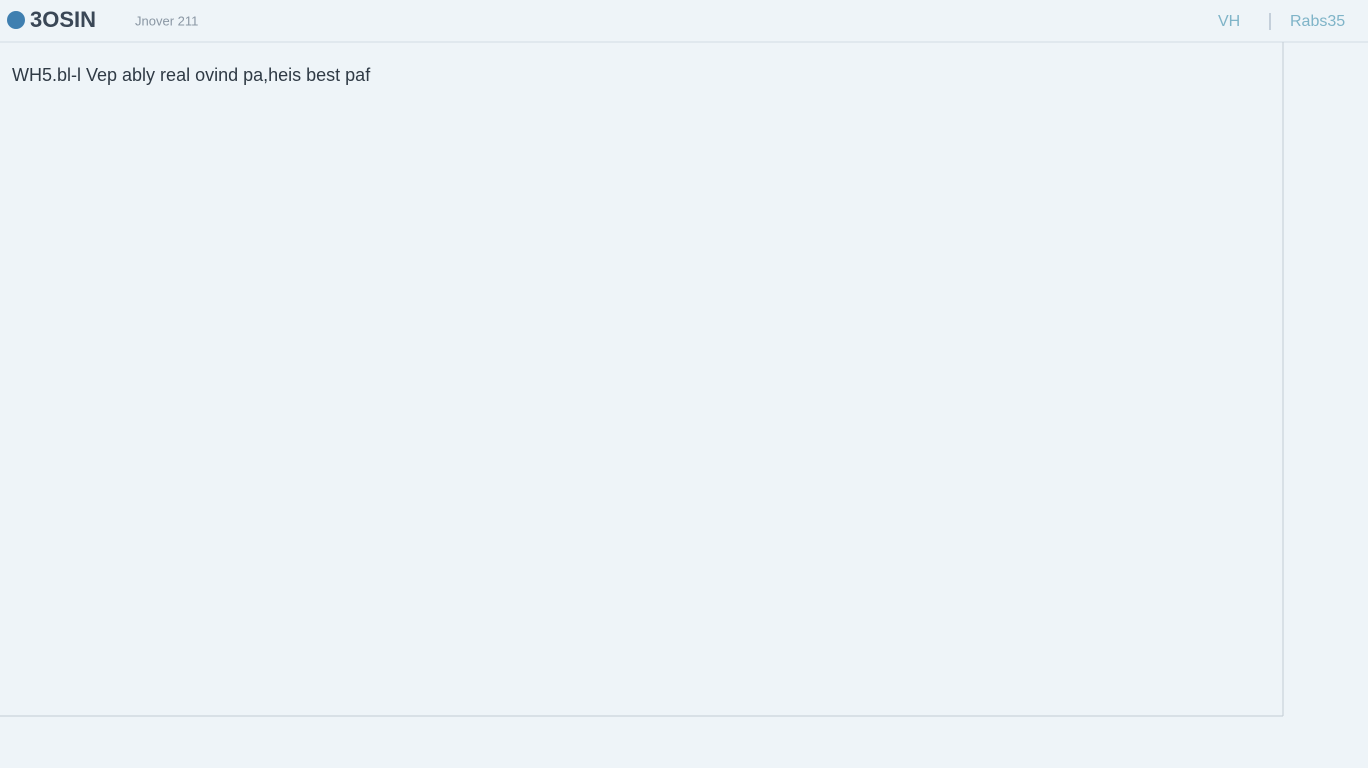  What do you see at coordinates (1317, 21) in the screenshot?
I see `tab: Rabs35` at bounding box center [1317, 21].